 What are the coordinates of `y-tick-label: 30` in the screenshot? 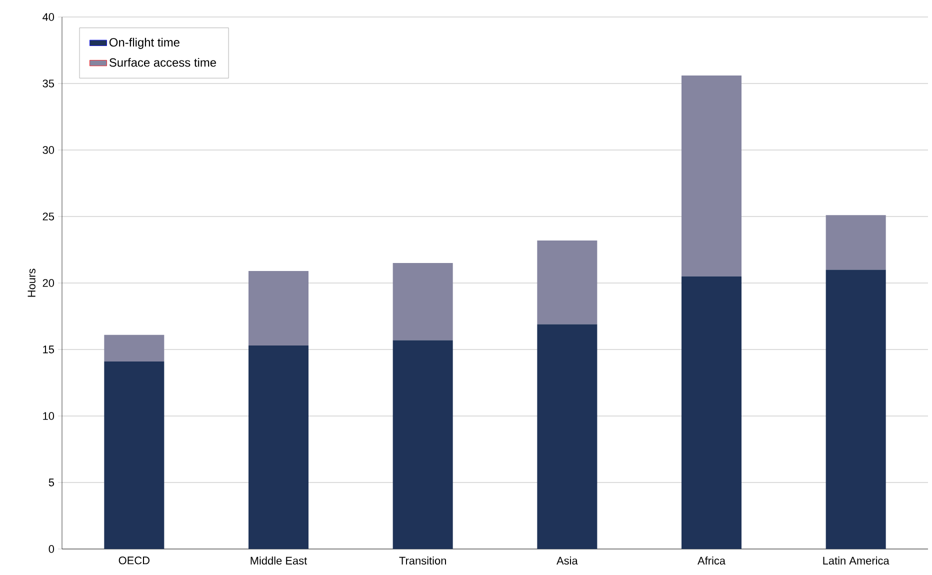 It's located at (48, 150).